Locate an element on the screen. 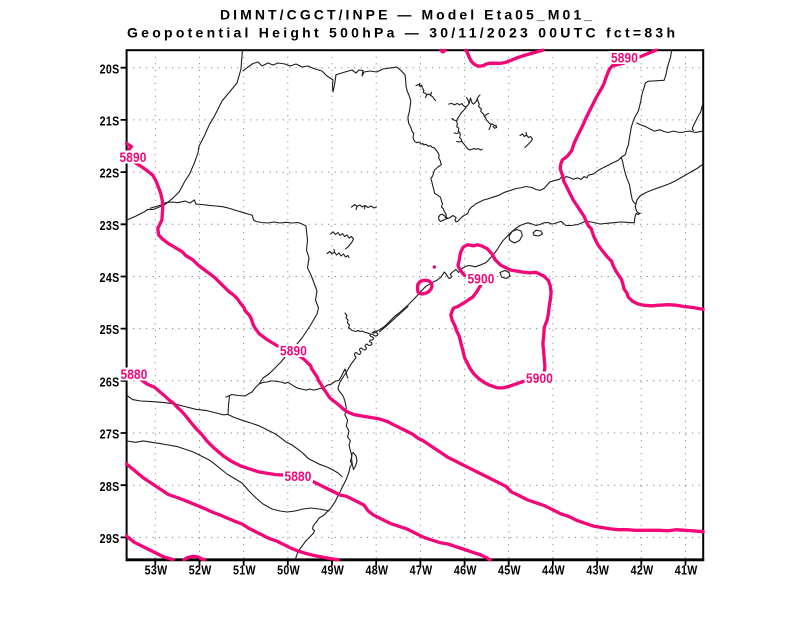 This screenshot has height=618, width=800. svg-text: 27S is located at coordinates (110, 434).